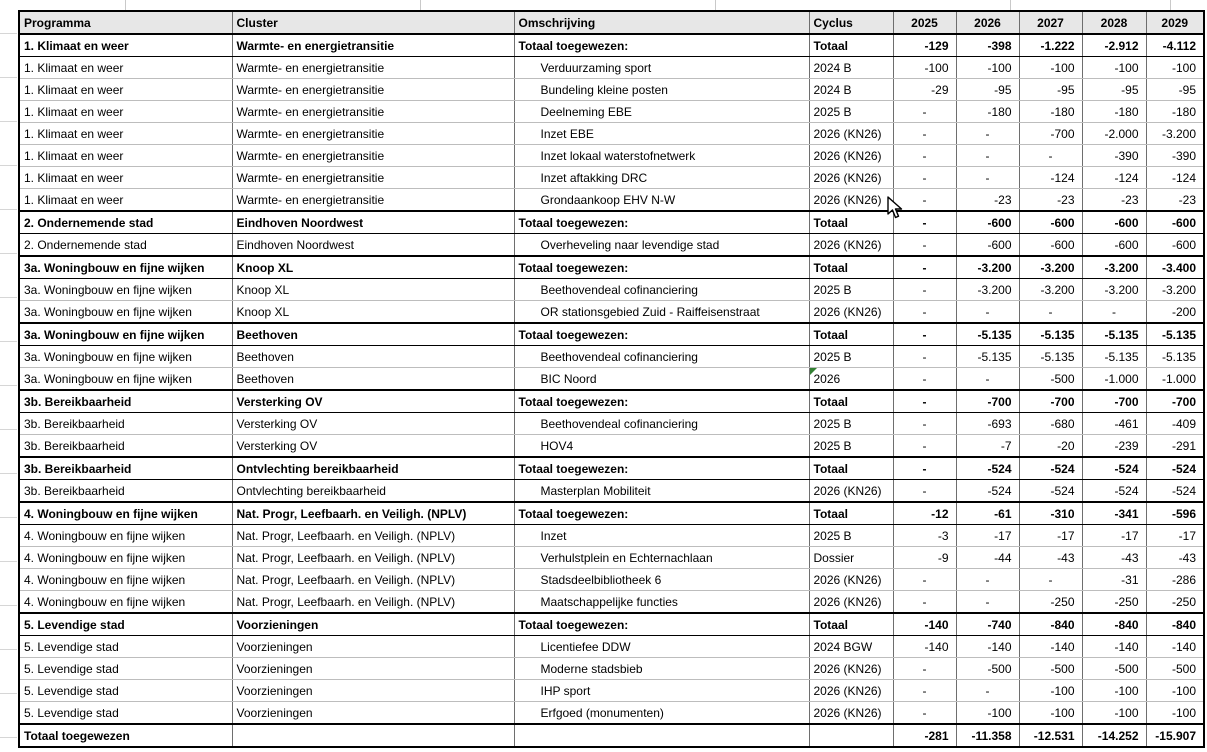 Image resolution: width=1207 pixels, height=752 pixels. I want to click on cell-cluster, so click(373, 735).